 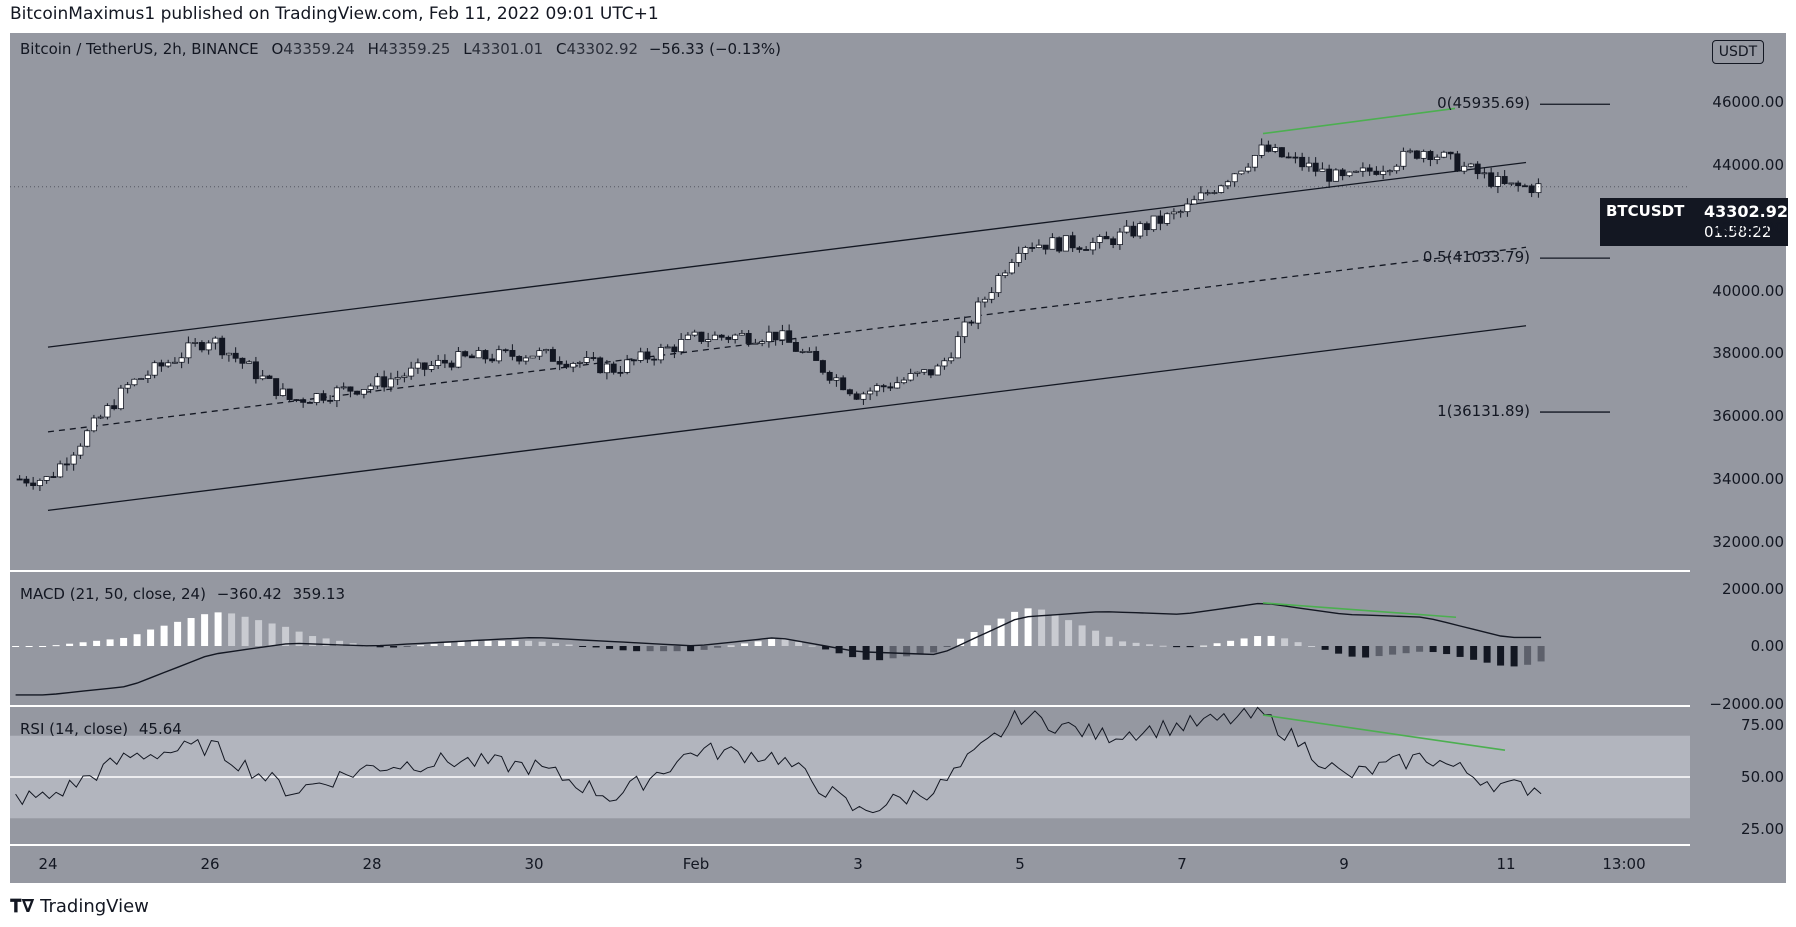 What do you see at coordinates (850, 638) in the screenshot?
I see `macd-panel` at bounding box center [850, 638].